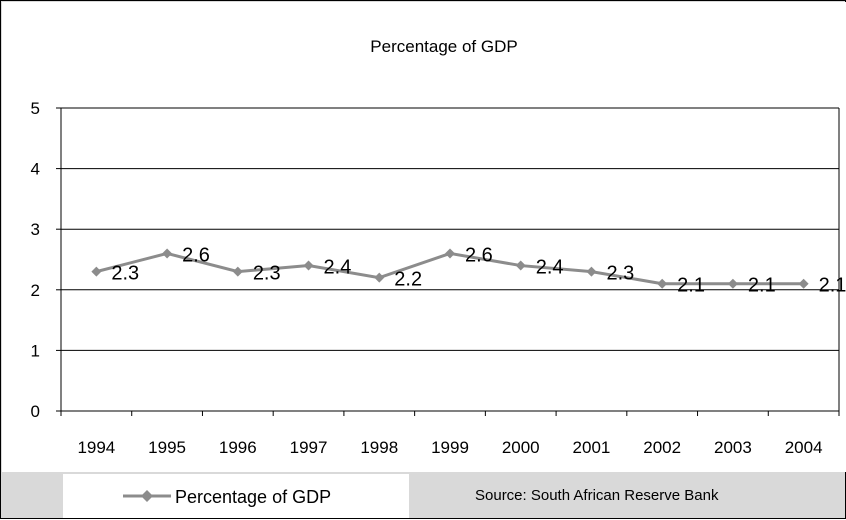 This screenshot has width=846, height=520. I want to click on legend-marker-icon, so click(147, 496).